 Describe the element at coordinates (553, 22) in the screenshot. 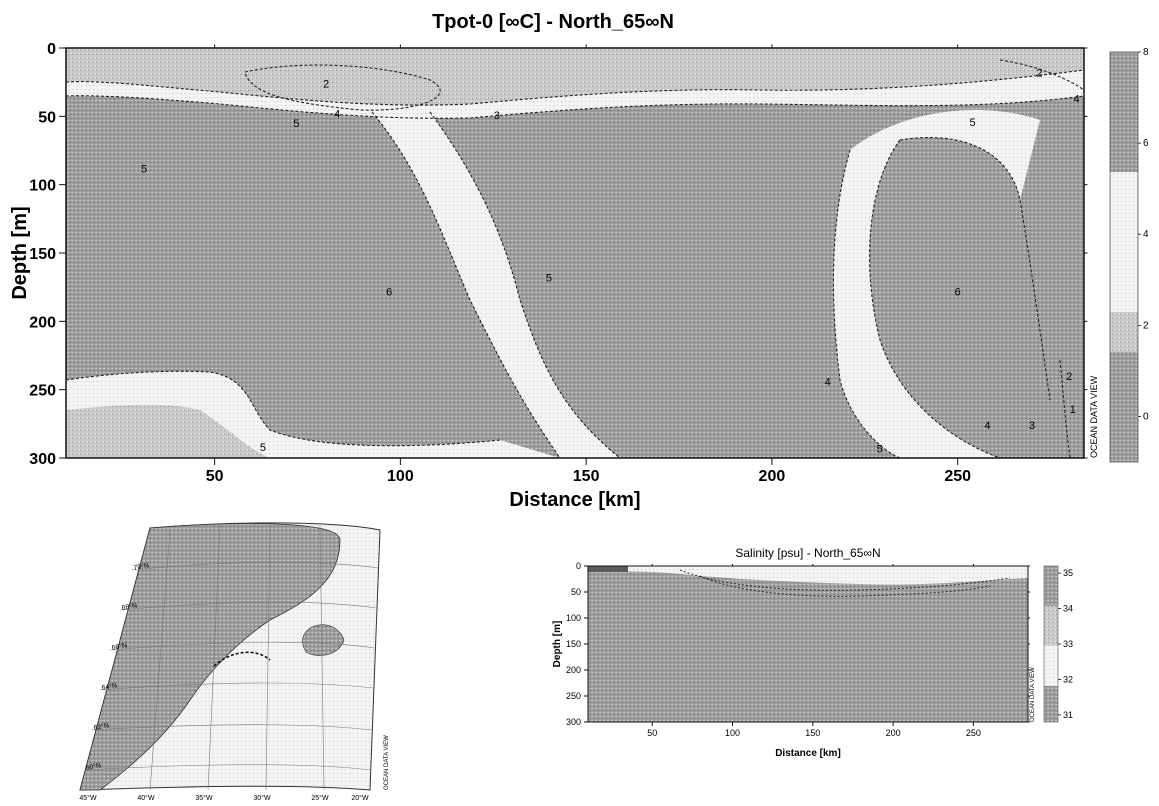

I see `main-chart-title: Tpot-0 [∞C] - North_65∞N` at that location.